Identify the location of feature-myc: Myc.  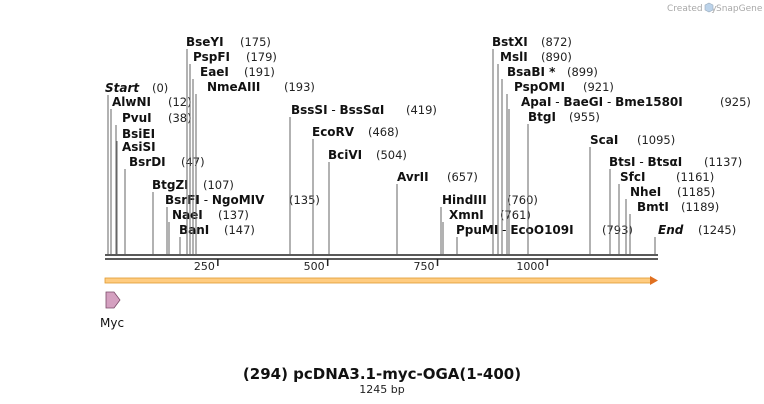
(112, 310).